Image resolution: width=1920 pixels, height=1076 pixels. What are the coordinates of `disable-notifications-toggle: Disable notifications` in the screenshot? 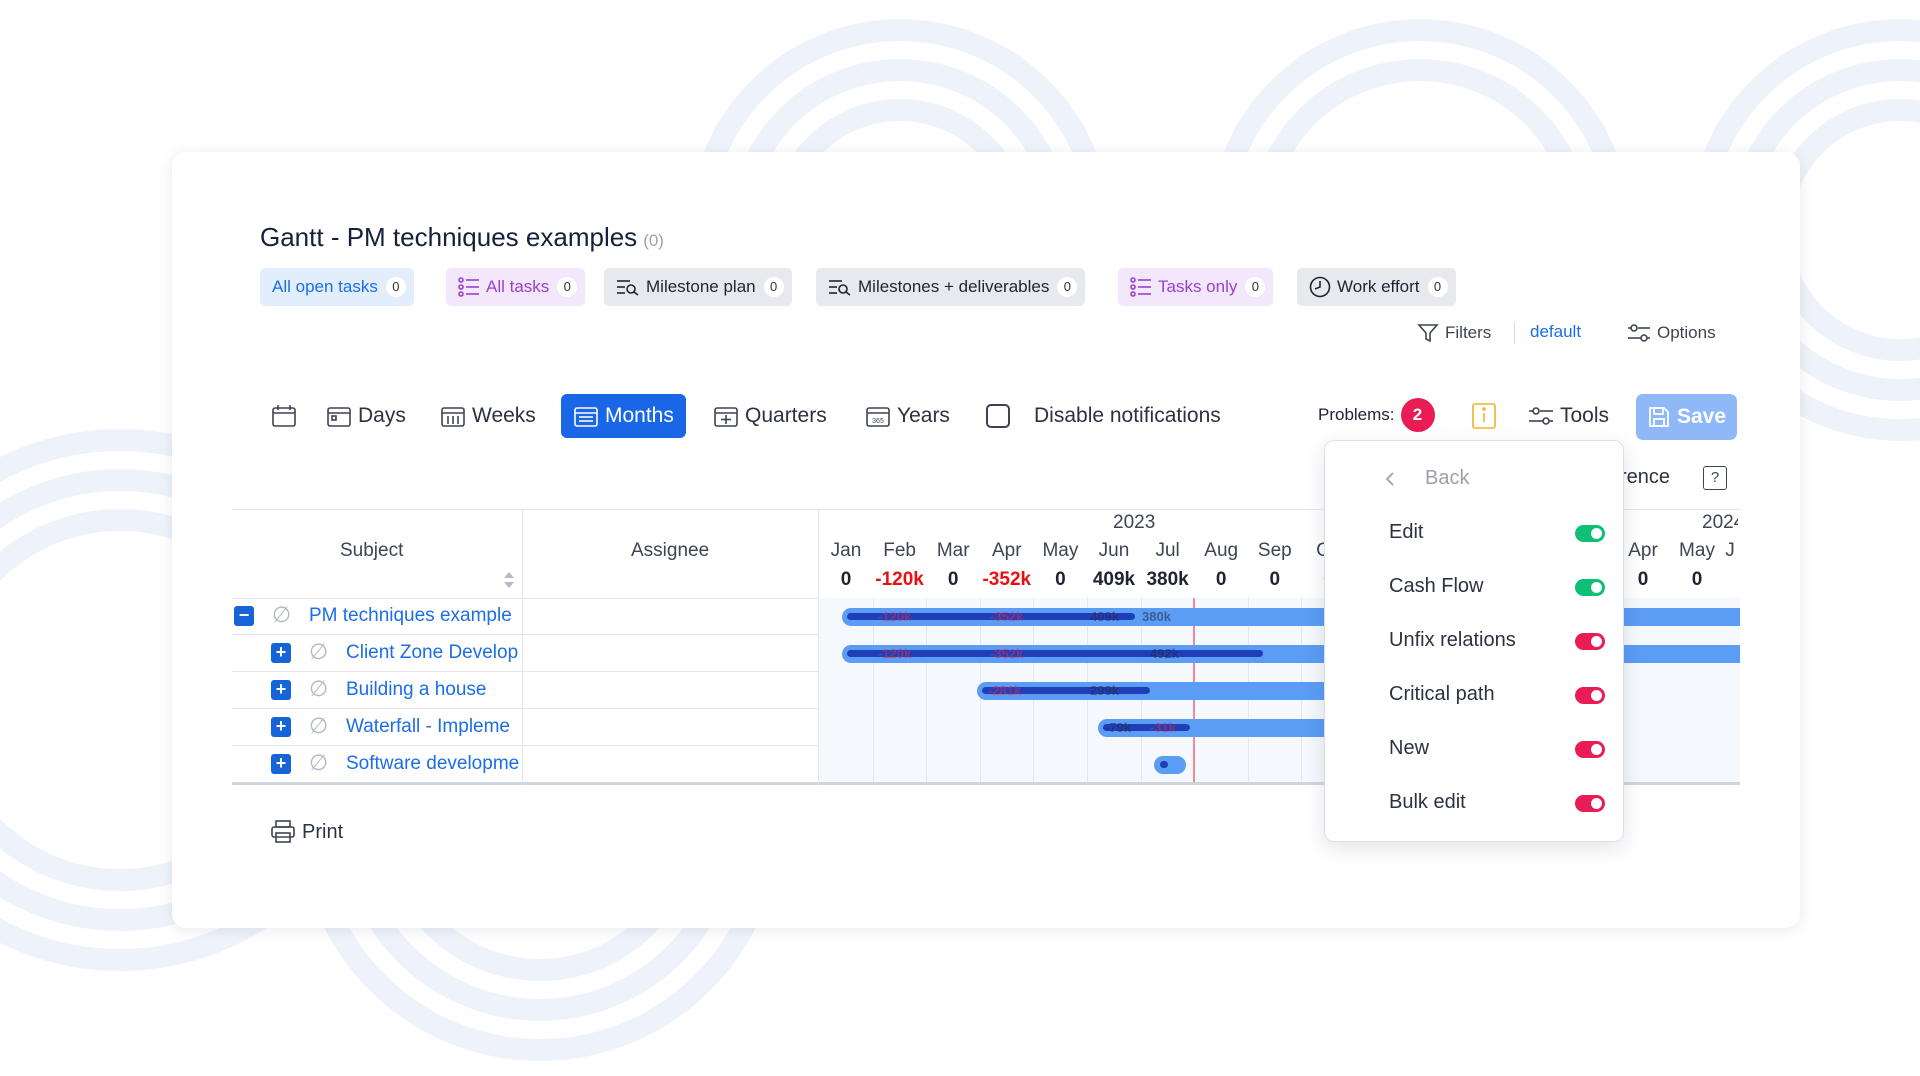 It's located at (1103, 416).